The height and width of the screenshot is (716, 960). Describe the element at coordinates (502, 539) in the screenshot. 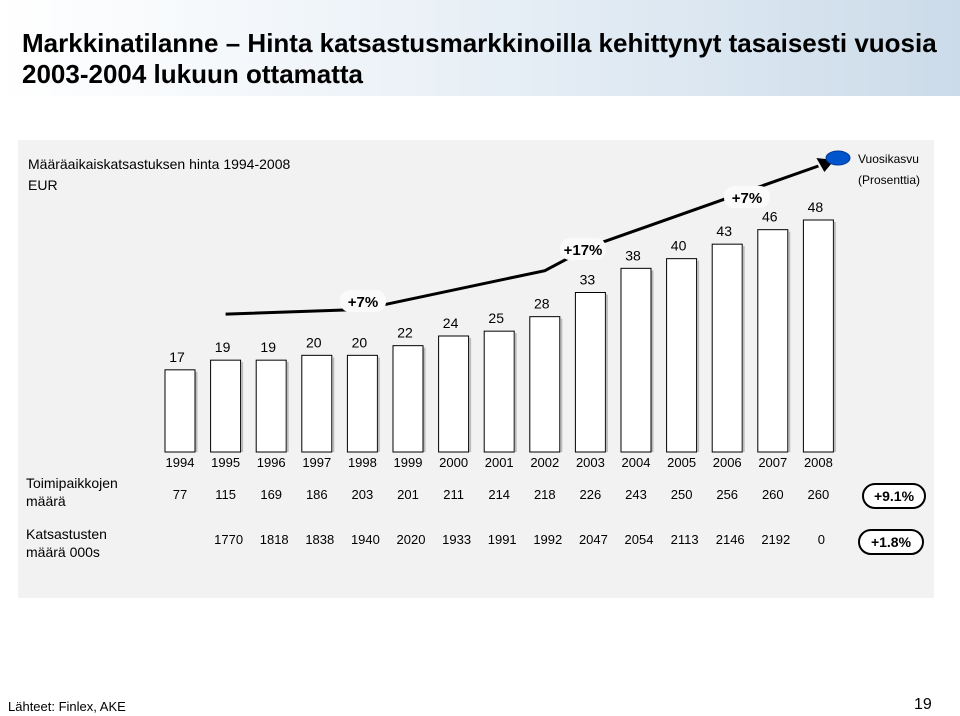

I see `inspections-count-value: 1991` at that location.